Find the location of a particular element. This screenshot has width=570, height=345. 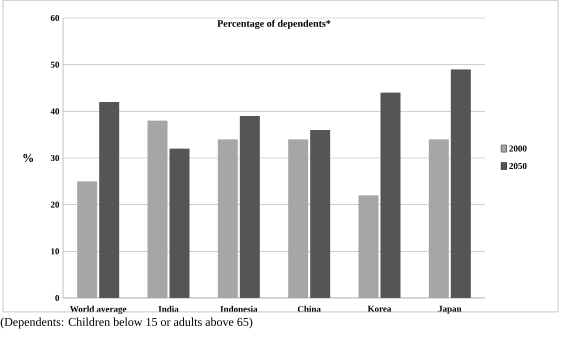

legend-label: 2050 is located at coordinates (518, 166).